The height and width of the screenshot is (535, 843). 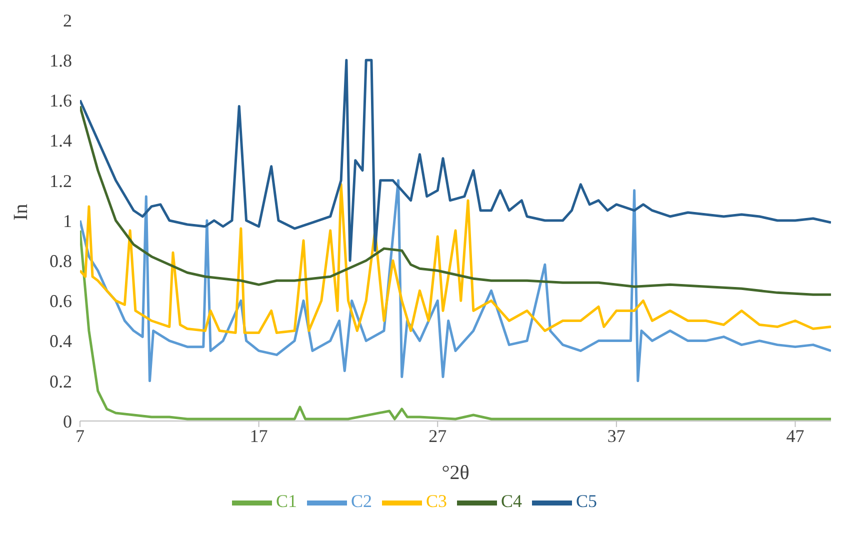 What do you see at coordinates (456, 473) in the screenshot?
I see `x-axis-title: °2θ` at bounding box center [456, 473].